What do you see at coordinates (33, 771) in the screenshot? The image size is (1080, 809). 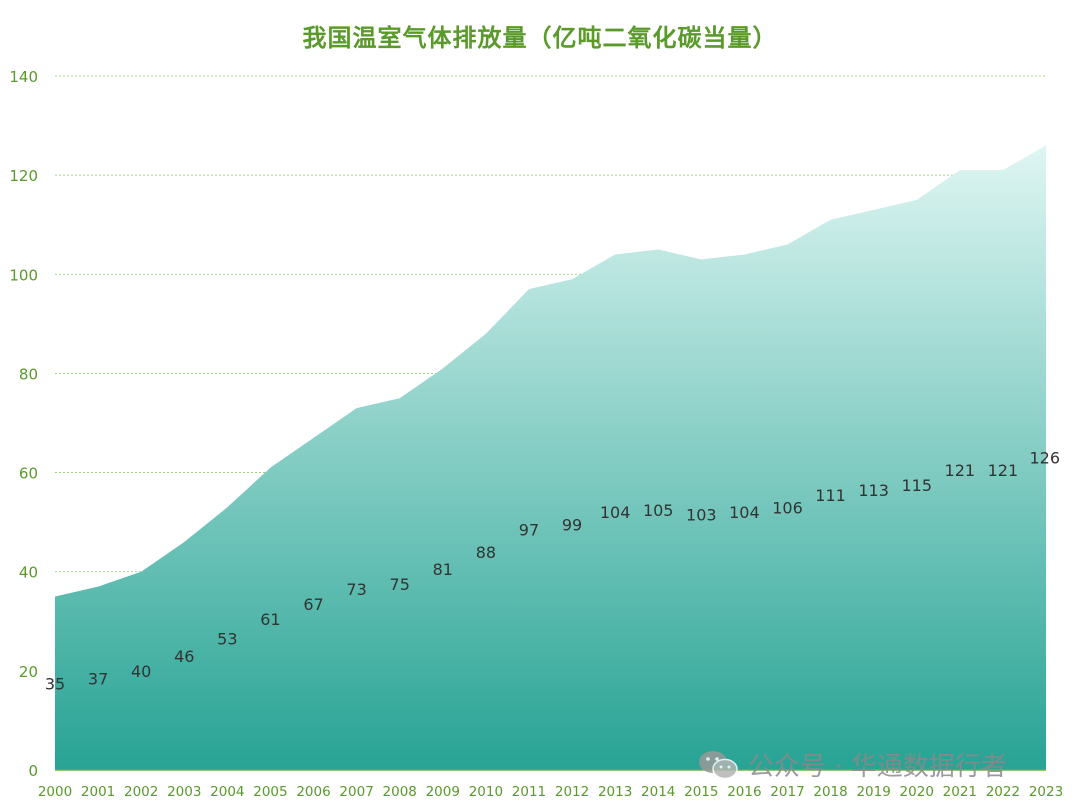 I see `y-tick-label: 0` at bounding box center [33, 771].